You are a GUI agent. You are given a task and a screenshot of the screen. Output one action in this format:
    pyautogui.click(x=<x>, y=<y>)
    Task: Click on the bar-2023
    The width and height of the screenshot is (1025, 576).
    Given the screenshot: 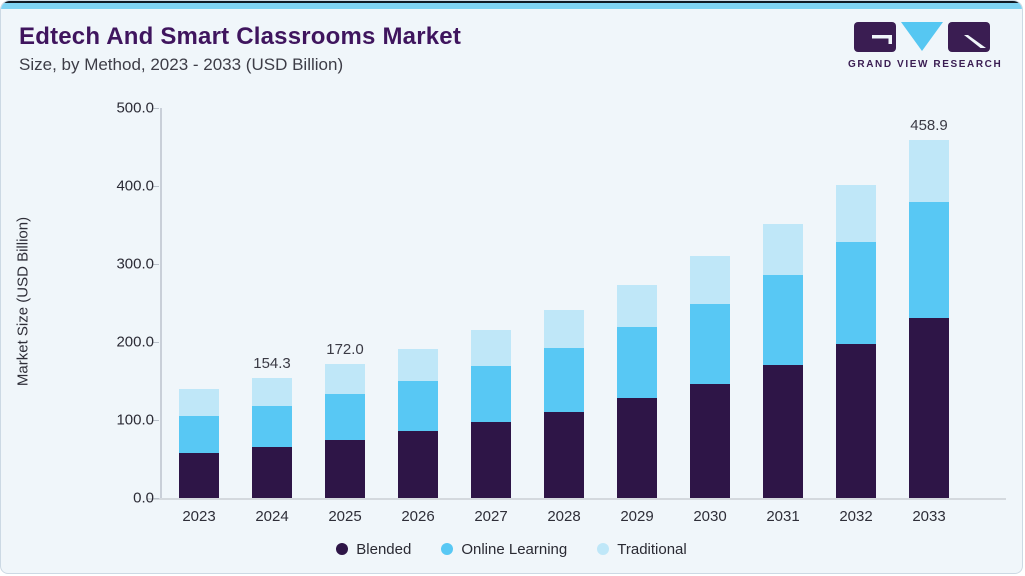 What is the action you would take?
    pyautogui.click(x=199, y=443)
    